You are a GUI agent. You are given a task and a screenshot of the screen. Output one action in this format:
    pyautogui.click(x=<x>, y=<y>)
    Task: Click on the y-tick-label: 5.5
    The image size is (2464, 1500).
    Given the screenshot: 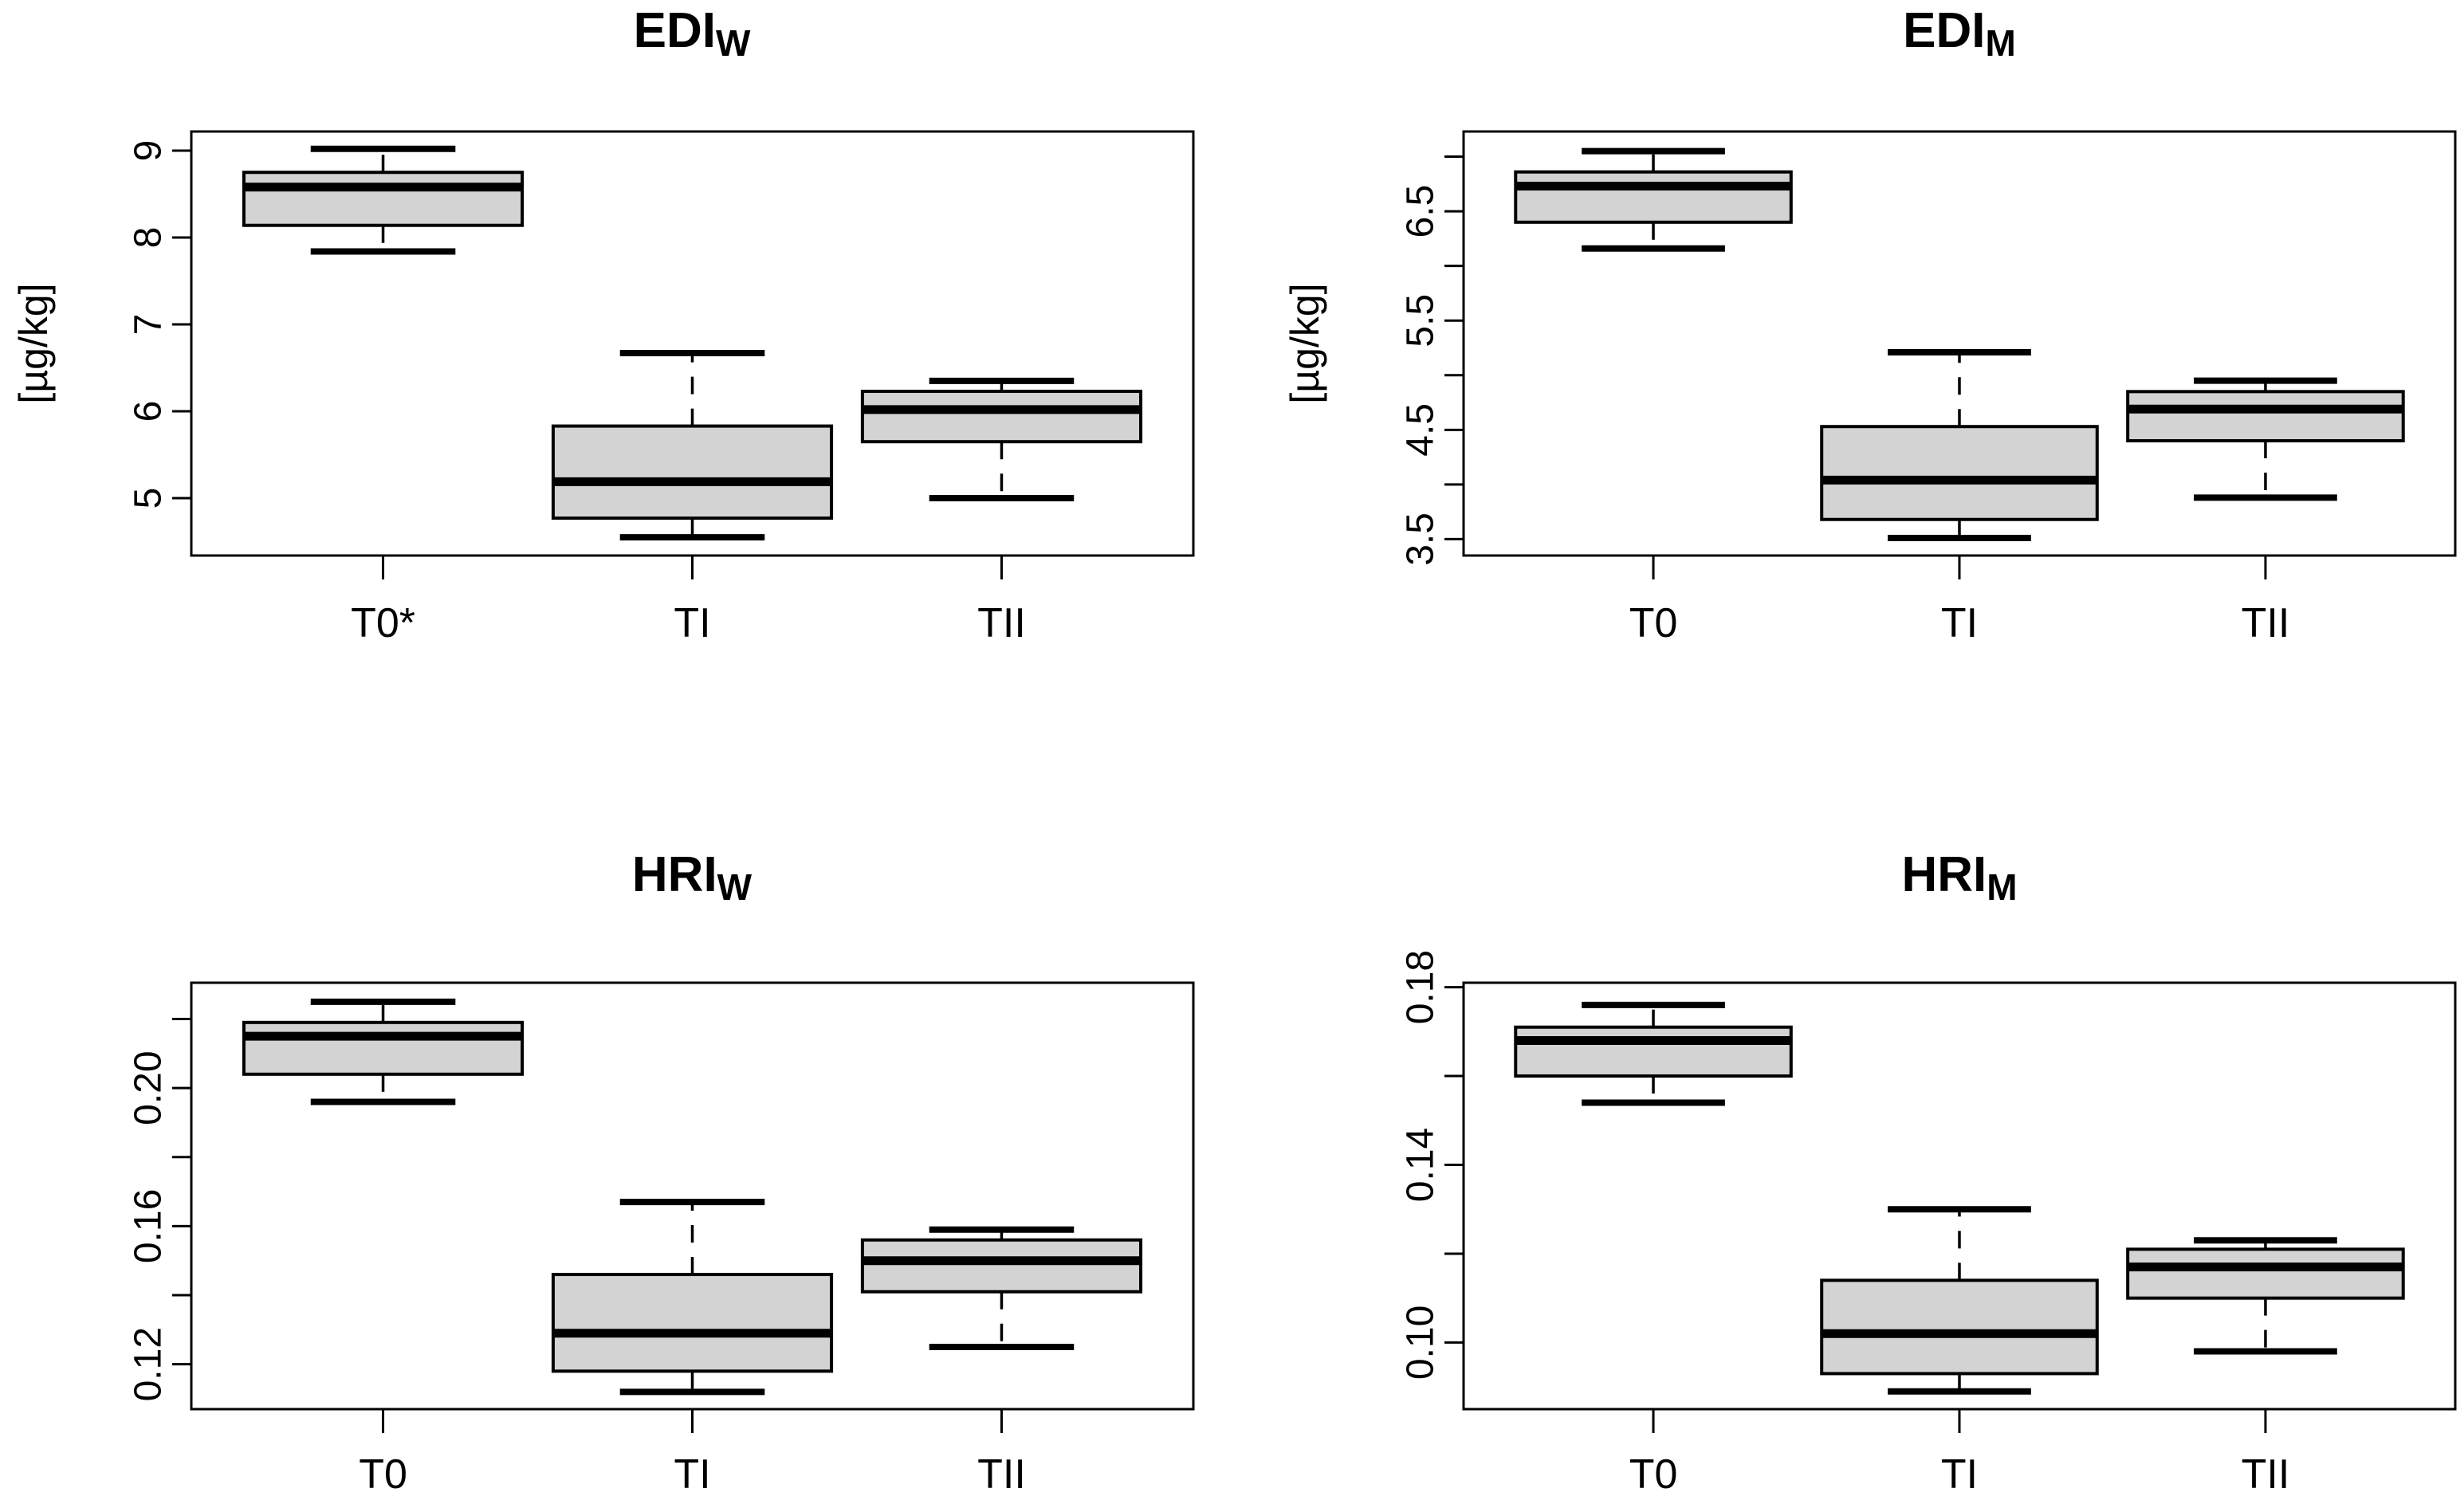 What is the action you would take?
    pyautogui.click(x=1421, y=321)
    